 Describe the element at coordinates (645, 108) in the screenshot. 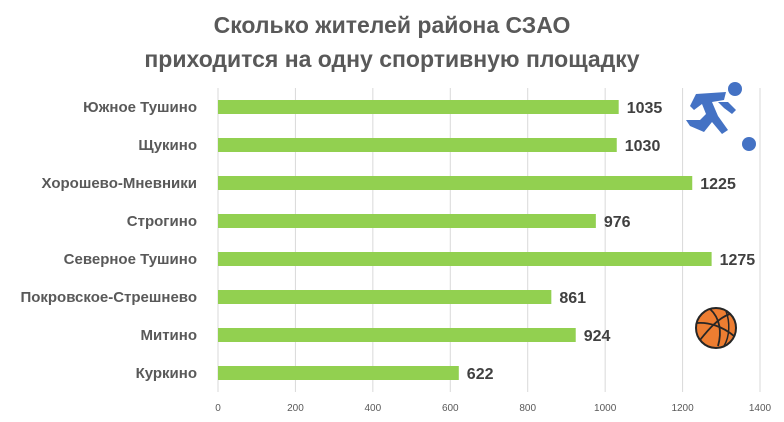

I see `value-label: 1035` at that location.